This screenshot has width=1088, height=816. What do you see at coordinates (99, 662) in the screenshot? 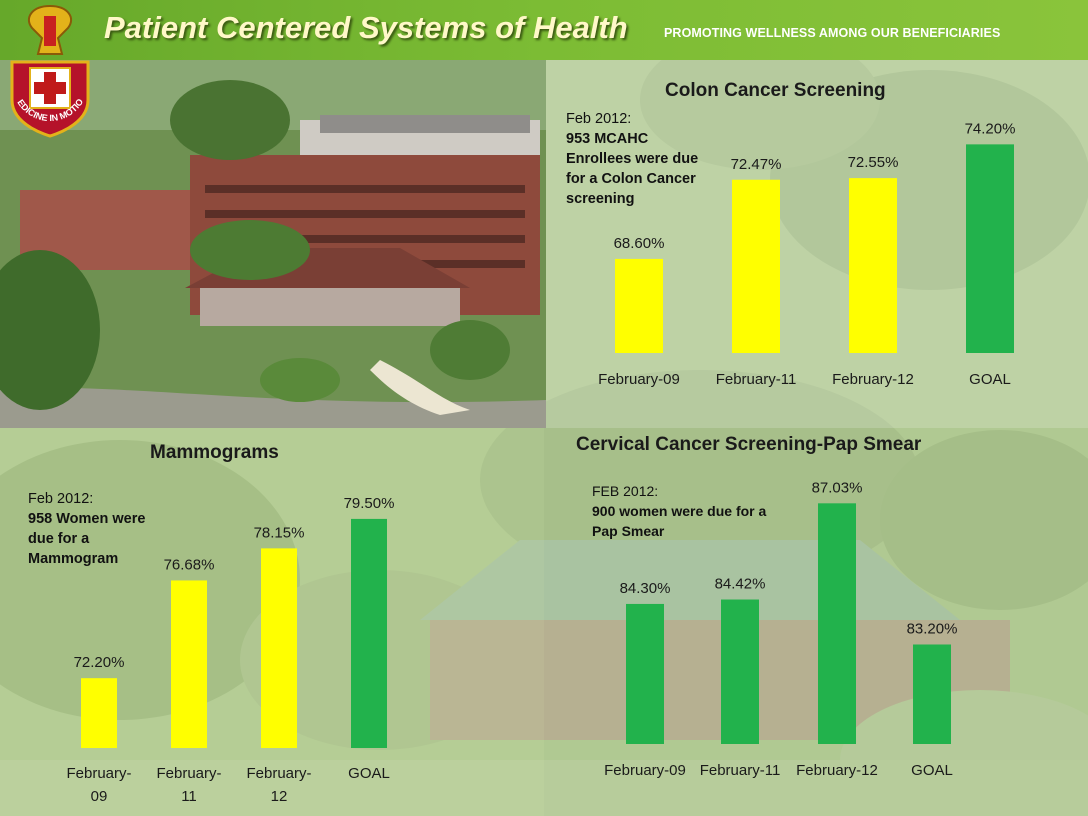
I see `mammo-data-label-1: 72.20%` at bounding box center [99, 662].